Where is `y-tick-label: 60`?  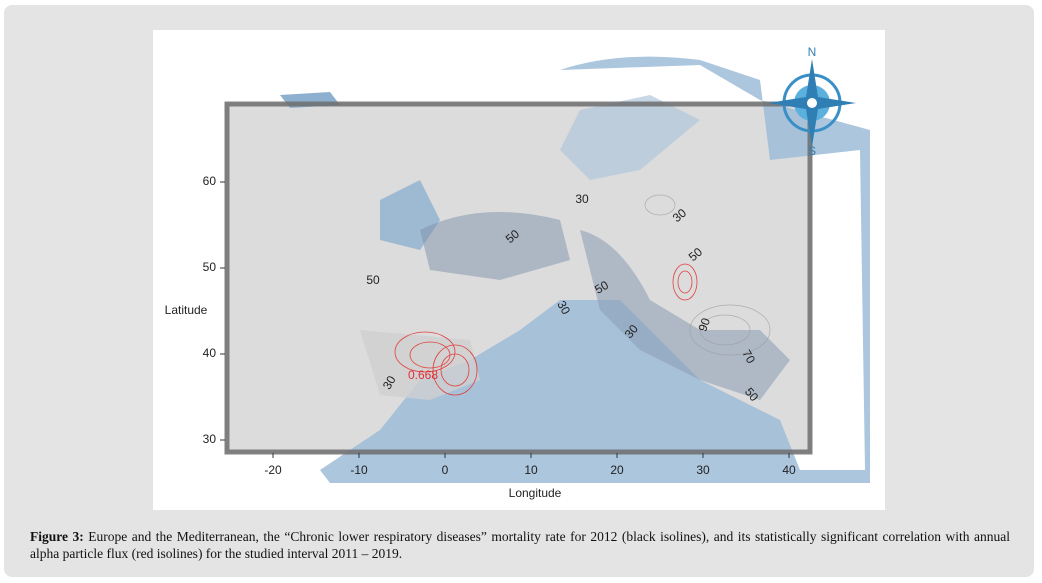
y-tick-label: 60 is located at coordinates (210, 181).